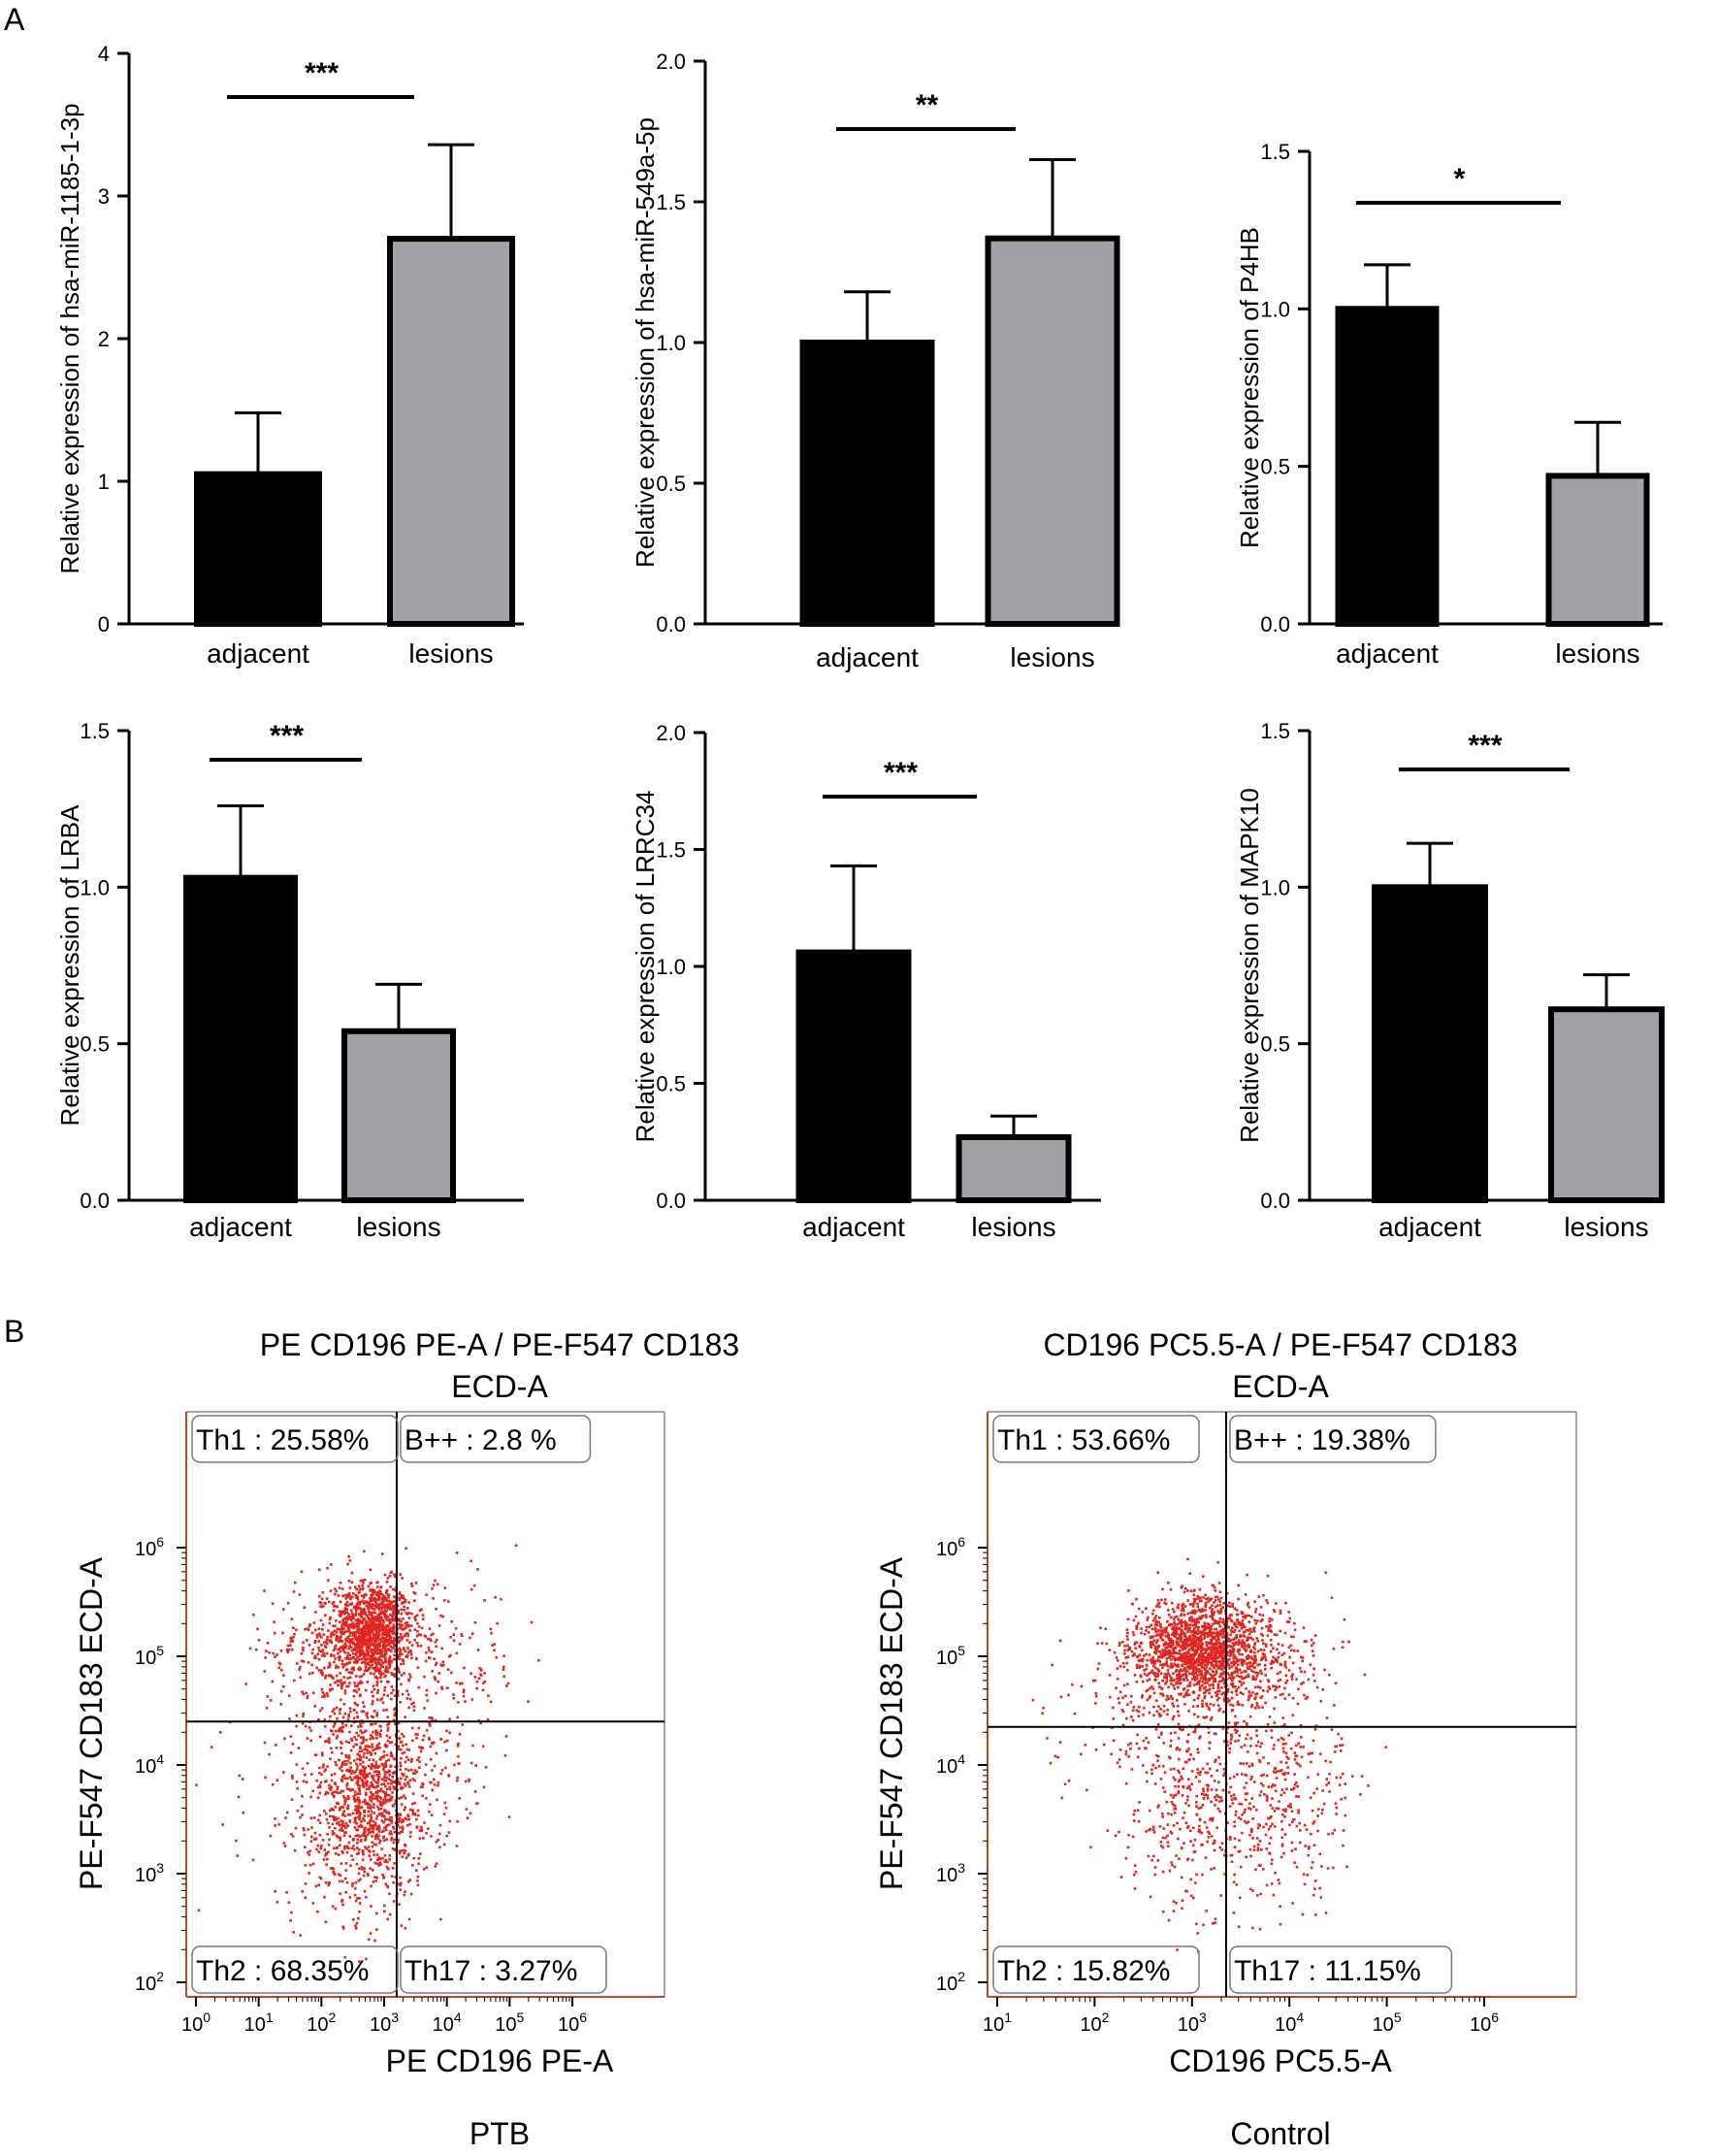 The width and height of the screenshot is (1717, 2156). Describe the element at coordinates (503, 1969) in the screenshot. I see `quadrant-box-bottom-right` at that location.